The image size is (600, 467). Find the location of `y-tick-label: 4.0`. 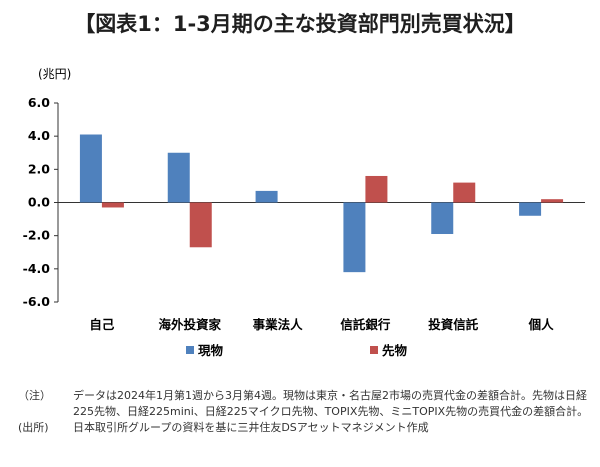

y-tick-label: 4.0 is located at coordinates (39, 135).